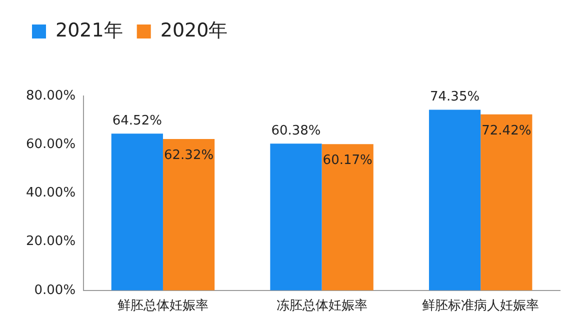 Image resolution: width=588 pixels, height=330 pixels. I want to click on data-label: 72.42%, so click(507, 130).